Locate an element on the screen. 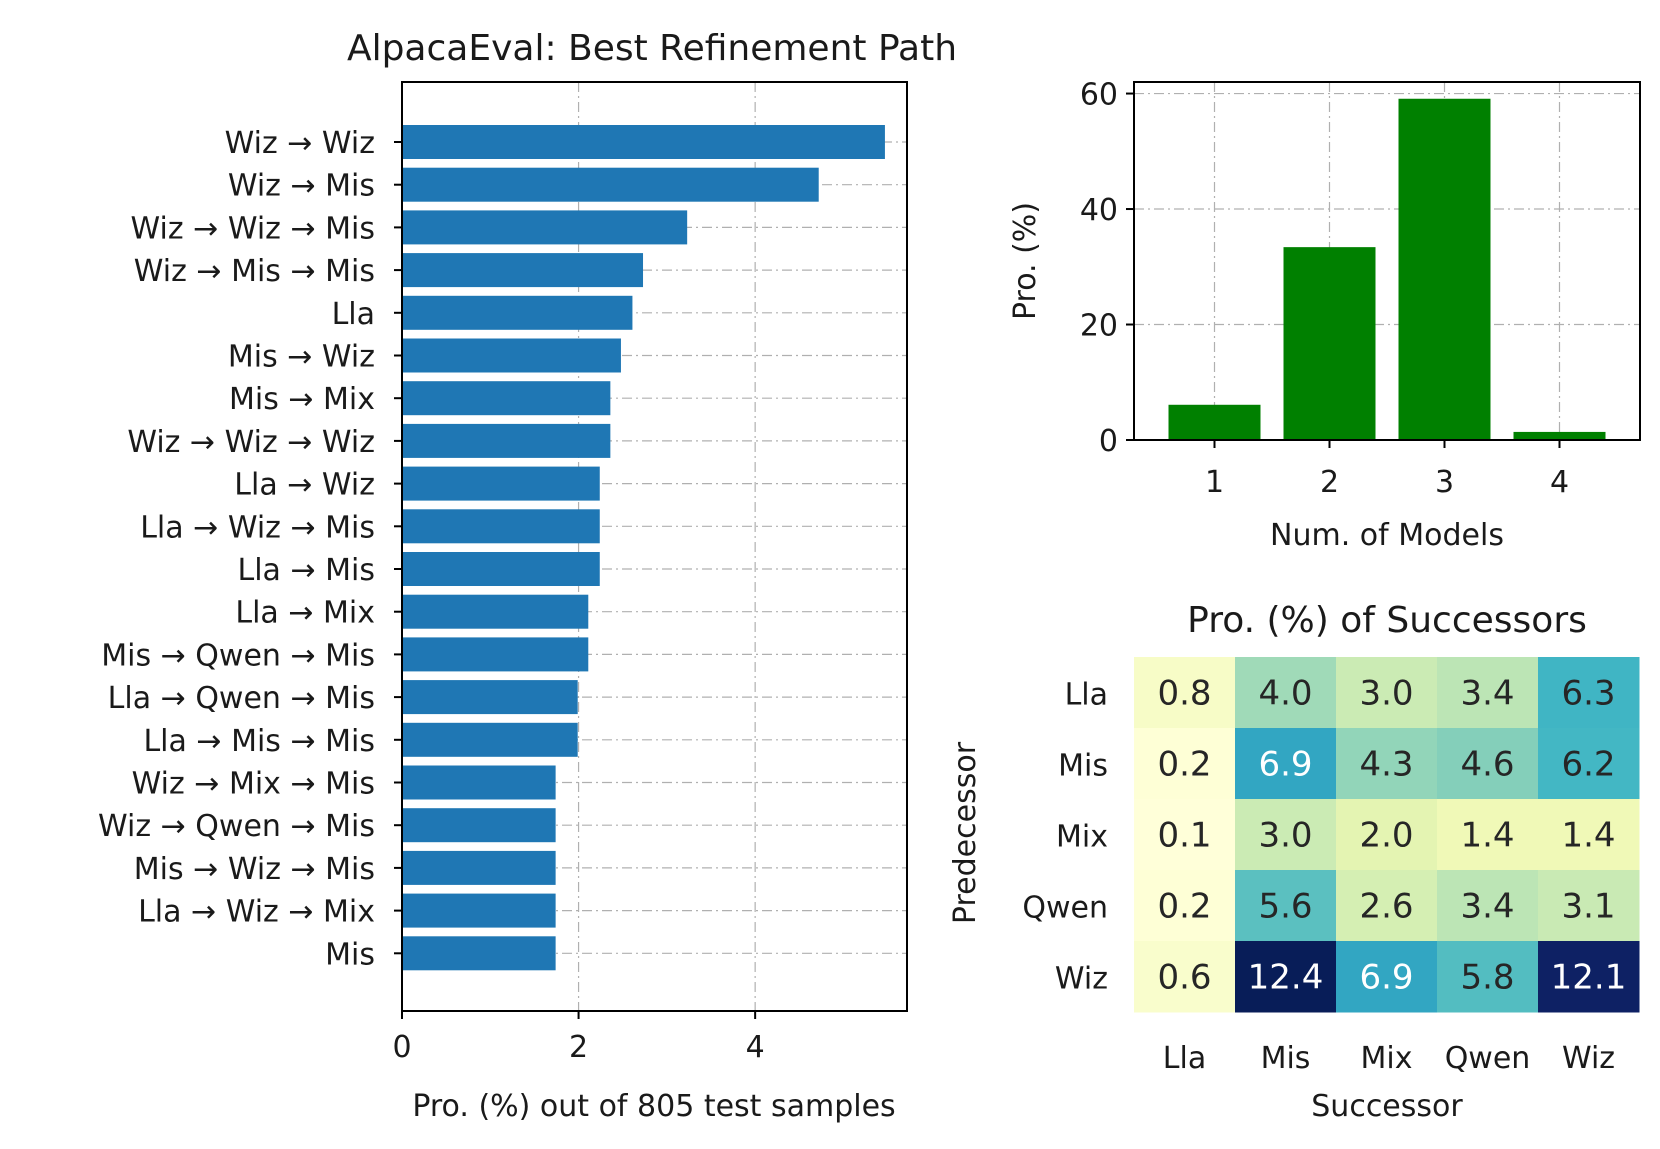  heatmap-column-label: Qwen is located at coordinates (1488, 1058).